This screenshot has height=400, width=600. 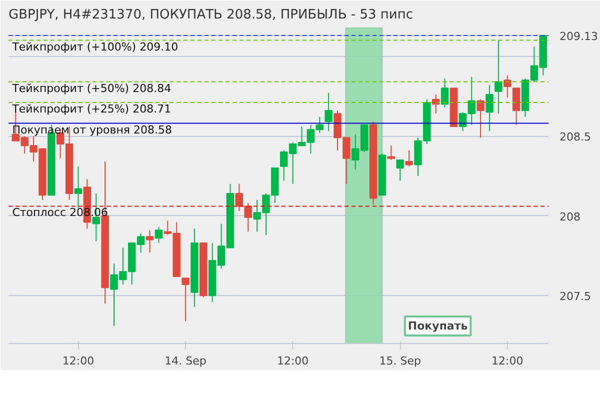 I want to click on y-tick-label: 207.5, so click(x=575, y=297).